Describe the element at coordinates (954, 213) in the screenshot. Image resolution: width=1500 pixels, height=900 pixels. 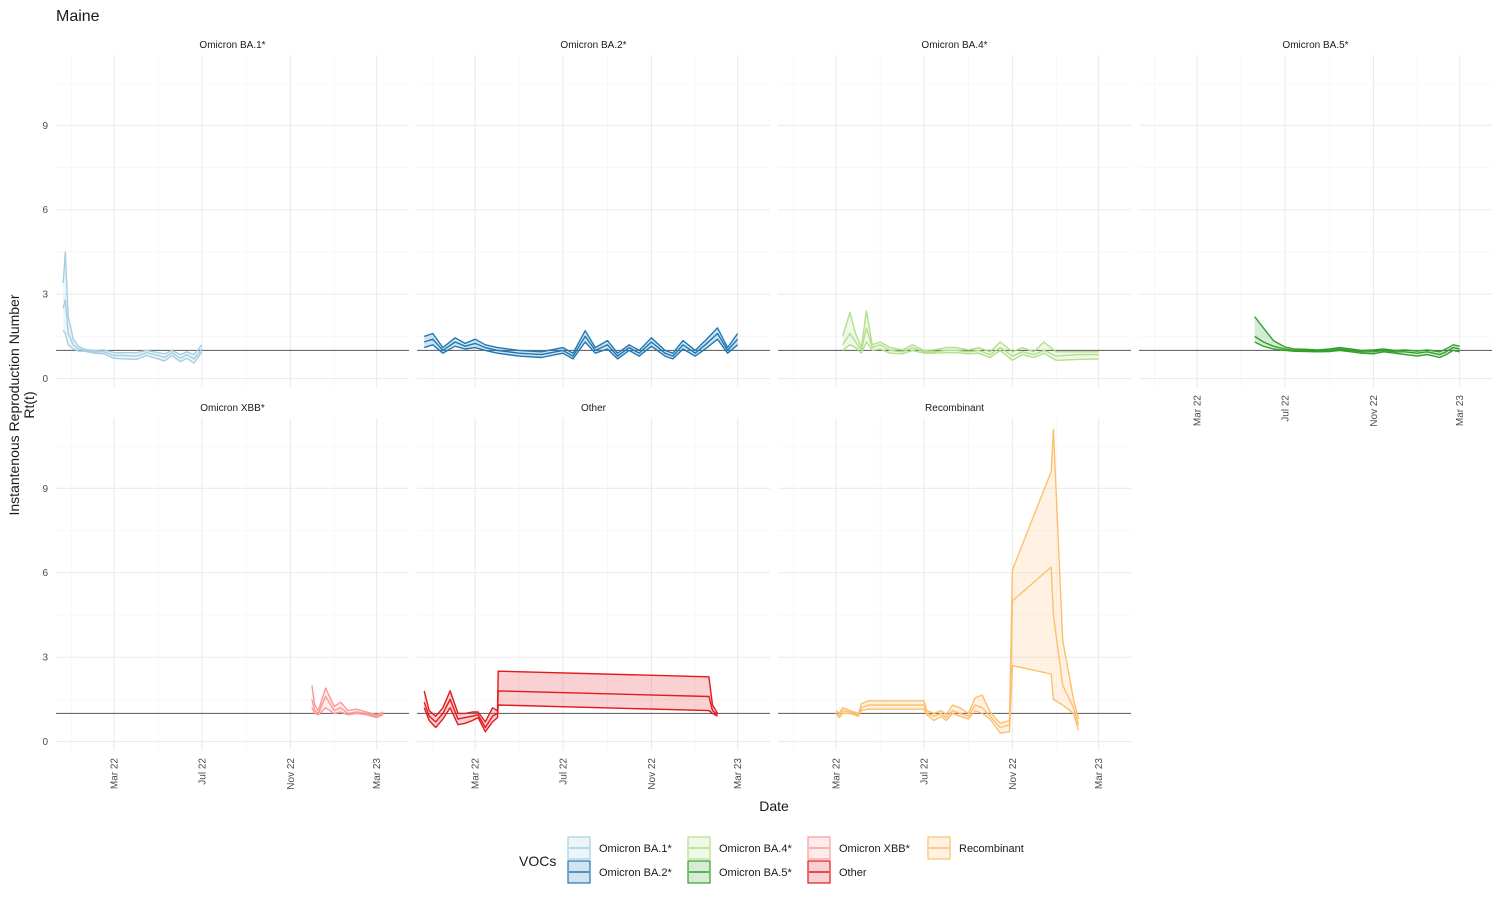
I see `facet-panel: Omicron BA.4*` at that location.